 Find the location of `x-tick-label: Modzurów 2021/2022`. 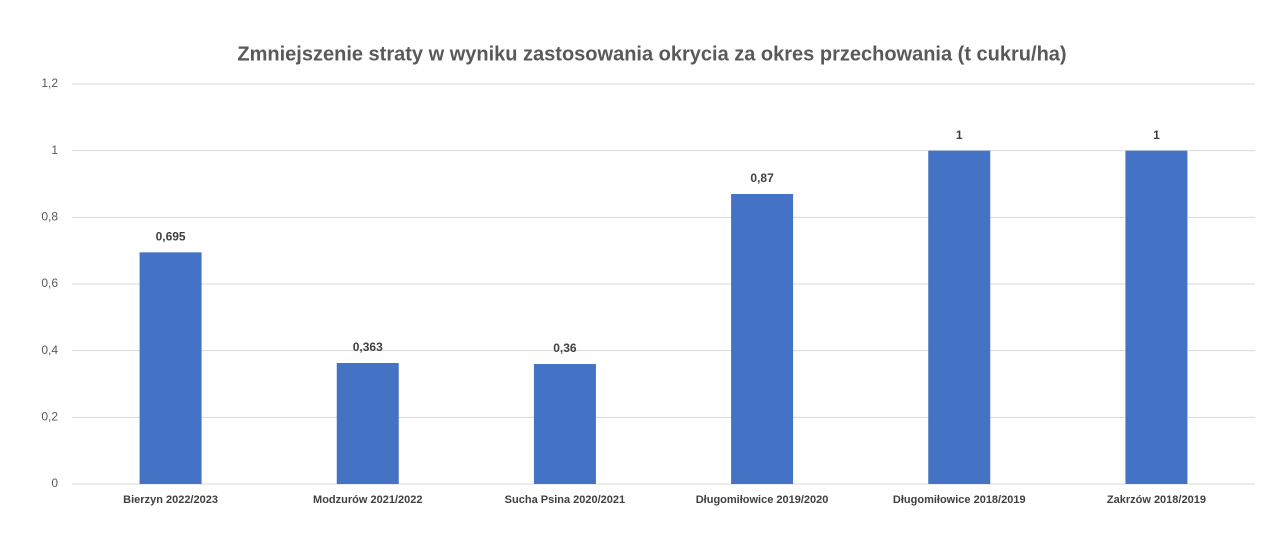

x-tick-label: Modzurów 2021/2022 is located at coordinates (367, 500).